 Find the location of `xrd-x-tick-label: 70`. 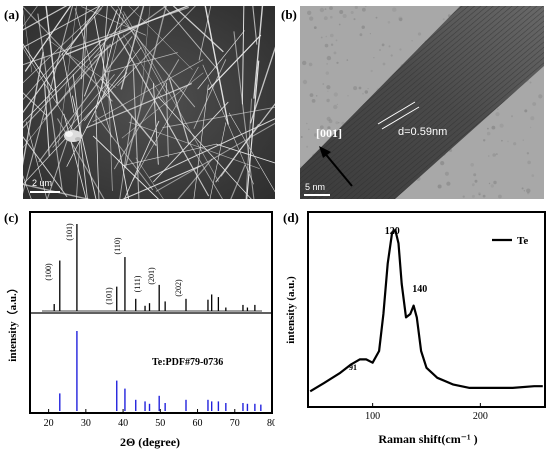

xrd-x-tick-label: 70 is located at coordinates (235, 423).